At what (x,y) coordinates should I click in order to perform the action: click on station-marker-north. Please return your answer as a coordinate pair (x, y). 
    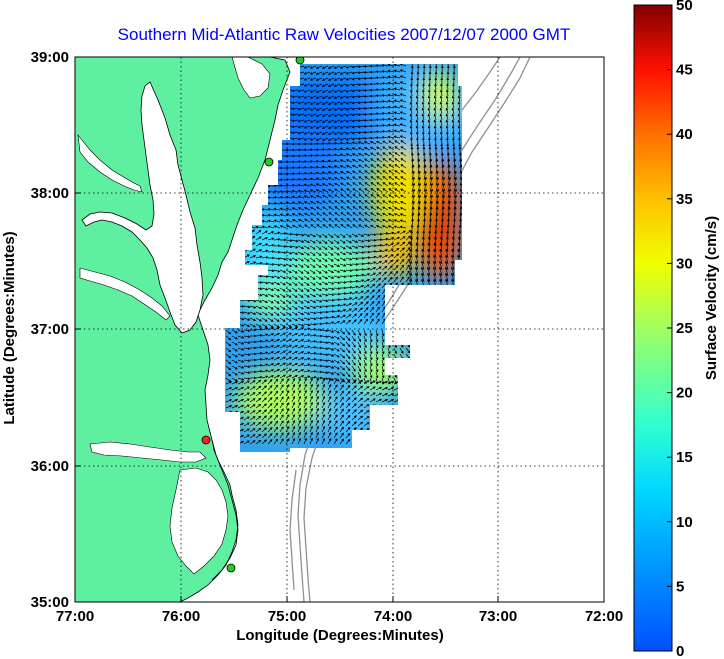
    Looking at the image, I should click on (300, 60).